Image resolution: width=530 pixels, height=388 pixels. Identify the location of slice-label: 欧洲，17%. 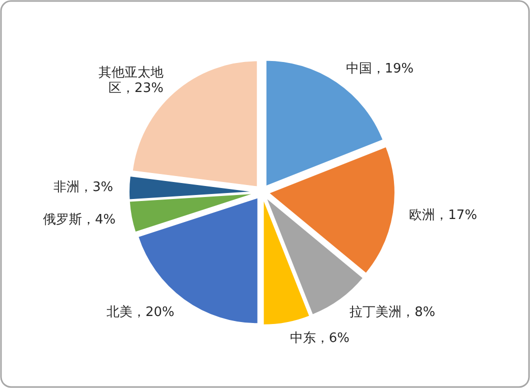
(443, 215).